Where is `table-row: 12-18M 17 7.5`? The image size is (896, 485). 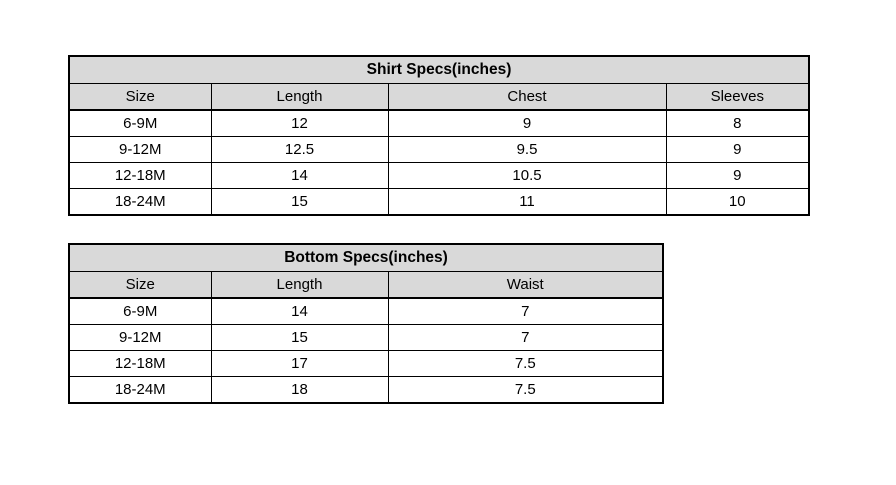 table-row: 12-18M 17 7.5 is located at coordinates (366, 363).